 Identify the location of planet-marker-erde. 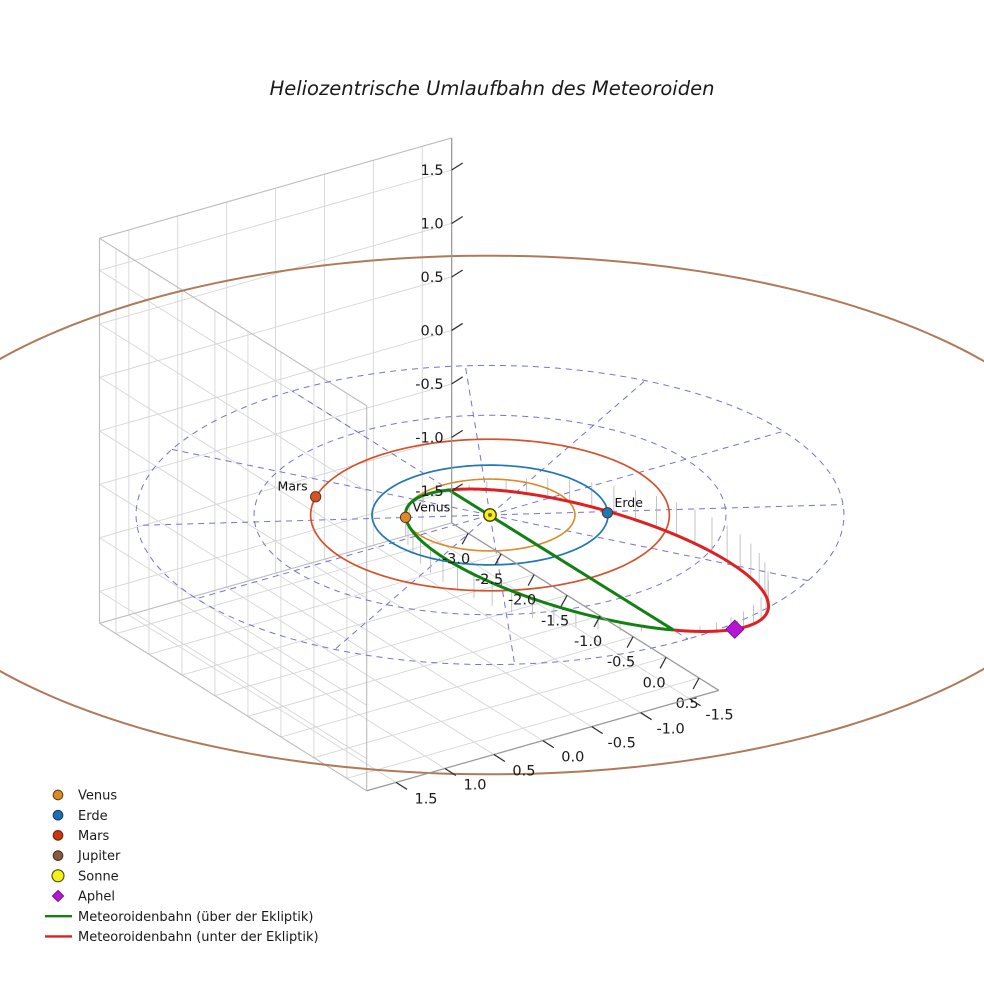
(607, 513).